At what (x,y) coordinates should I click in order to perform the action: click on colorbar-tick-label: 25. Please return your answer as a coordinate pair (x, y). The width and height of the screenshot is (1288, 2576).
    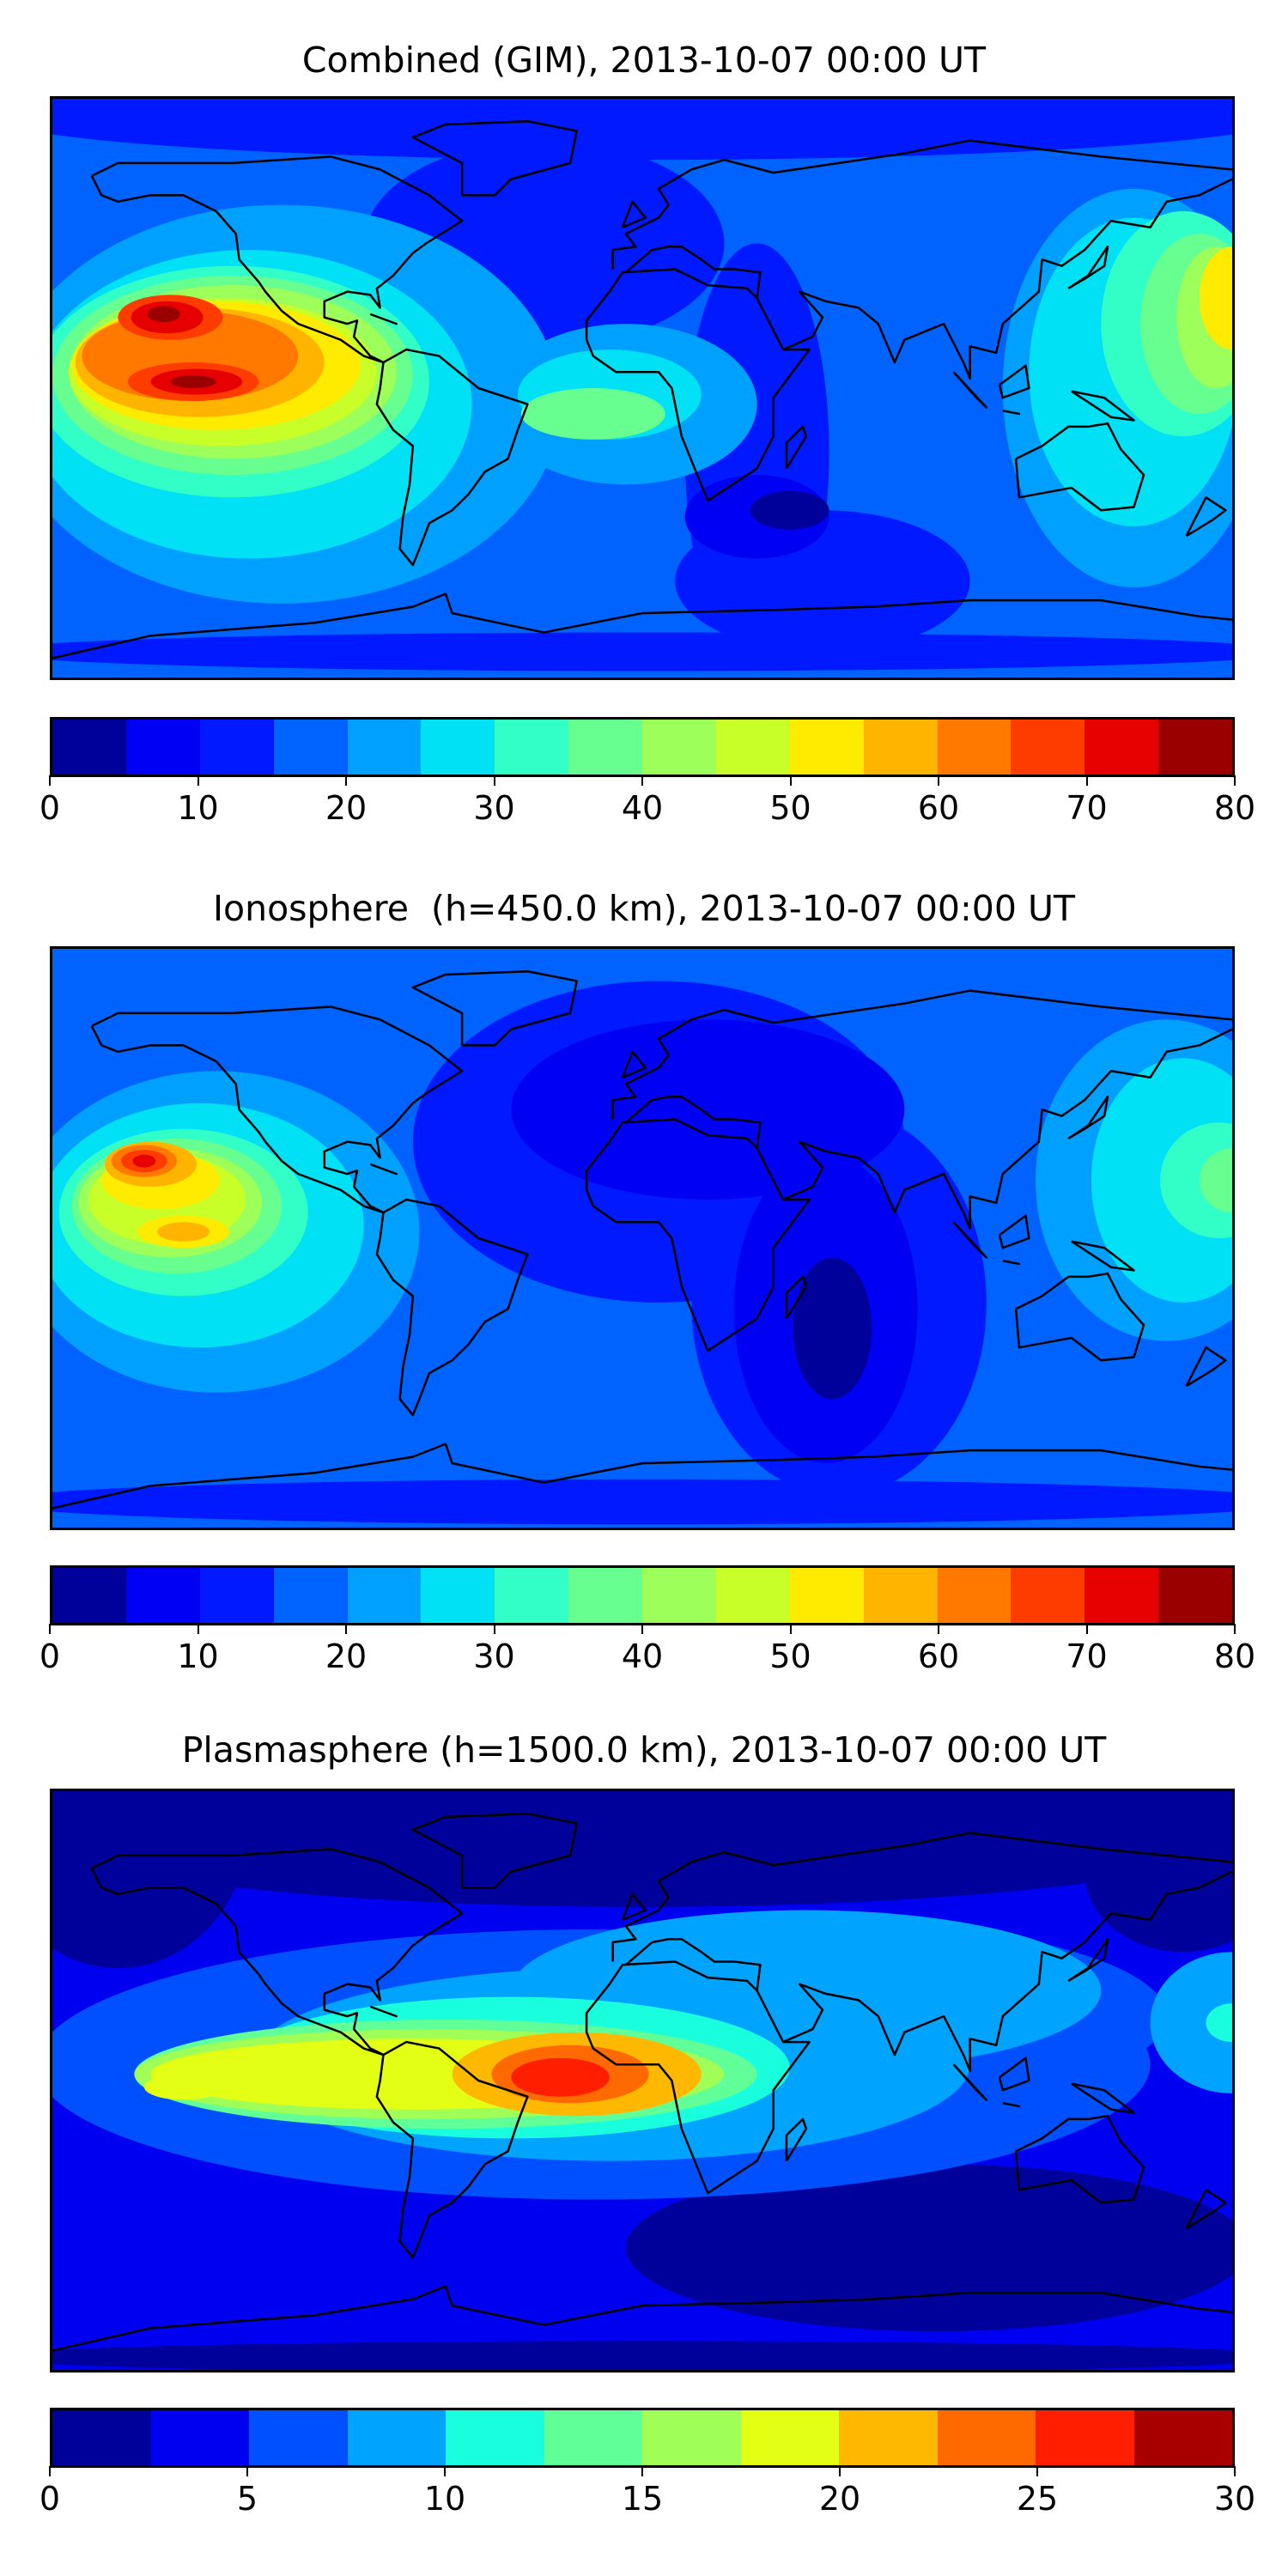
    Looking at the image, I should click on (1038, 2499).